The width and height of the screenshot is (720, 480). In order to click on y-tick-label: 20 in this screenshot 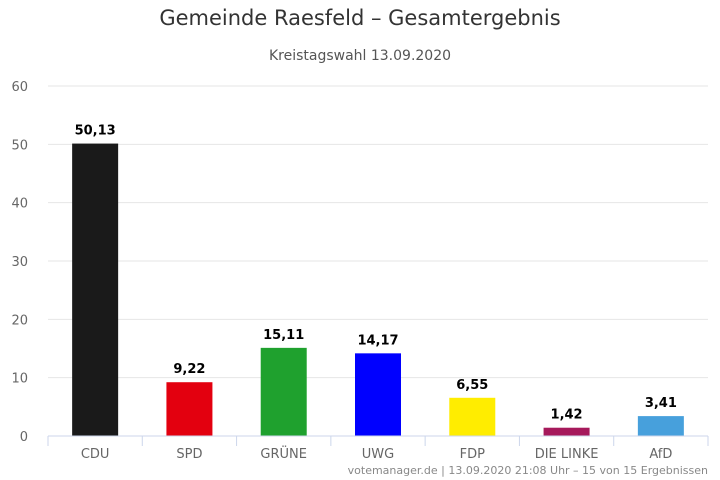, I will do `click(19, 320)`.